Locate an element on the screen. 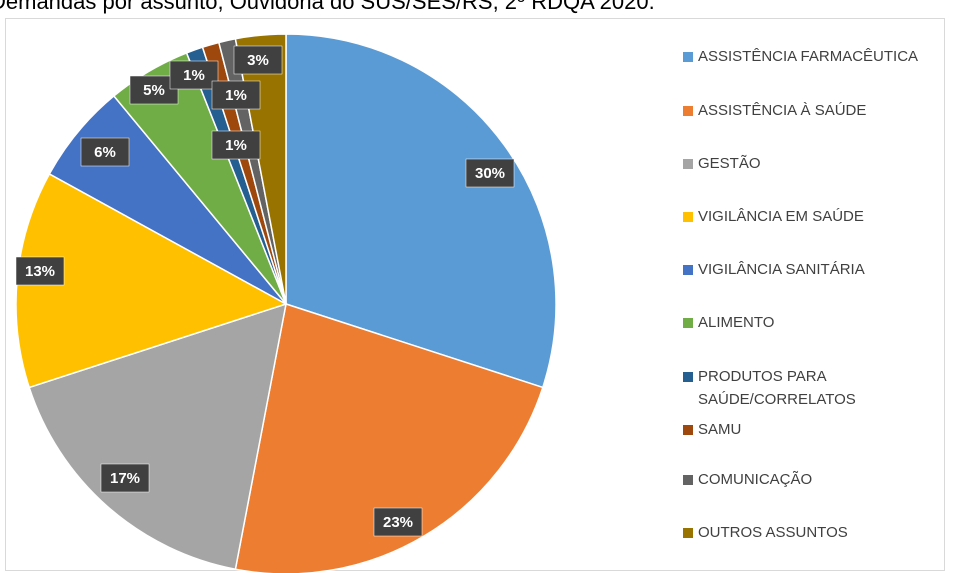 The width and height of the screenshot is (954, 573). legend-item: PRODUTOS PARA SAÚDE/CORRELATOS is located at coordinates (790, 388).